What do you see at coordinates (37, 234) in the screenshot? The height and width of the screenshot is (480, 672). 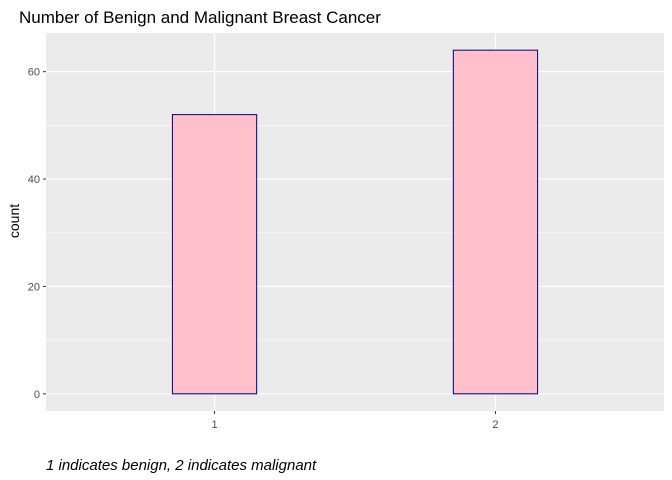 I see `y-axis-ticks: 0 20 40 60` at bounding box center [37, 234].